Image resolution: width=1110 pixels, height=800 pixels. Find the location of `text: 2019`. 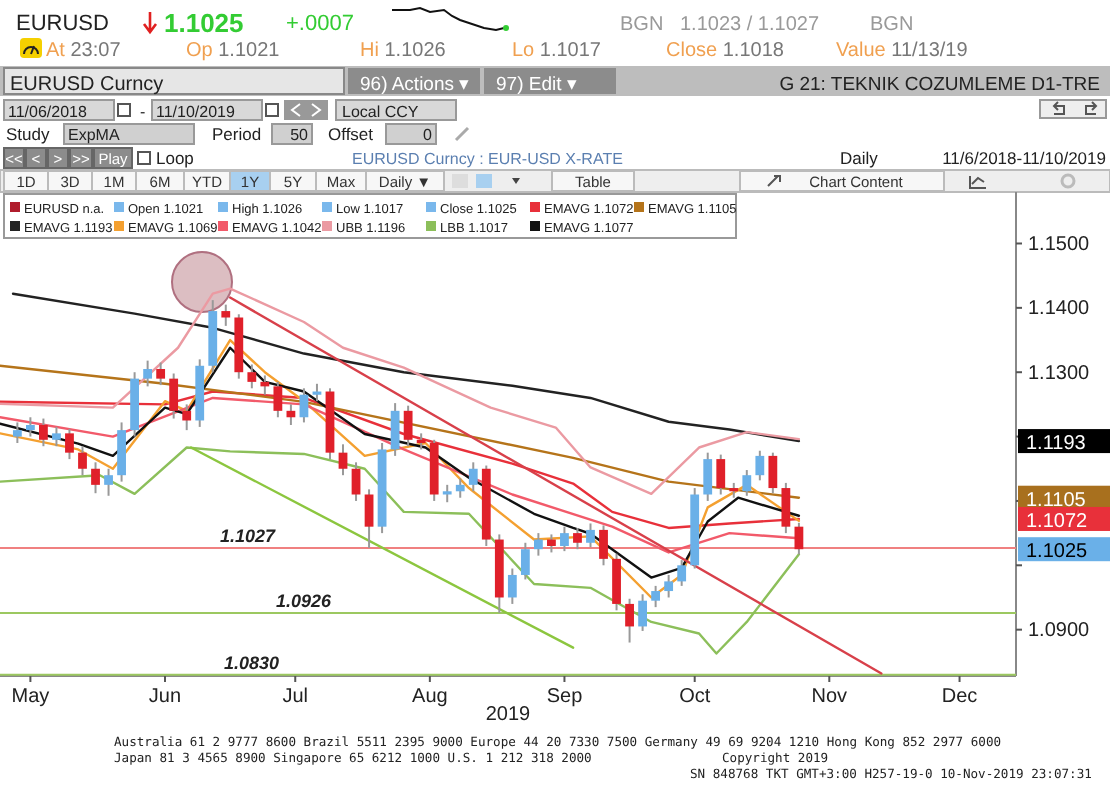

text: 2019 is located at coordinates (508, 715).